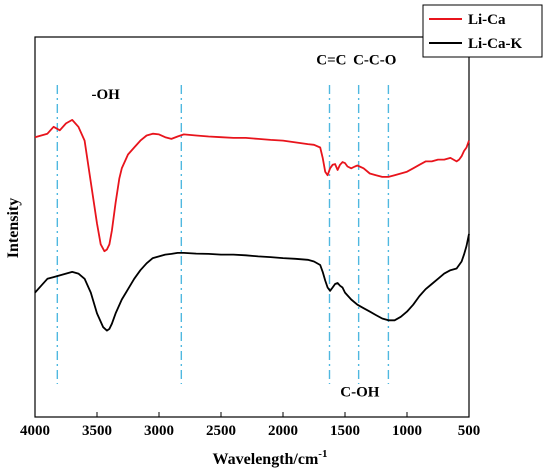 The width and height of the screenshot is (550, 476). I want to click on x-tick-label-500: 500, so click(469, 431).